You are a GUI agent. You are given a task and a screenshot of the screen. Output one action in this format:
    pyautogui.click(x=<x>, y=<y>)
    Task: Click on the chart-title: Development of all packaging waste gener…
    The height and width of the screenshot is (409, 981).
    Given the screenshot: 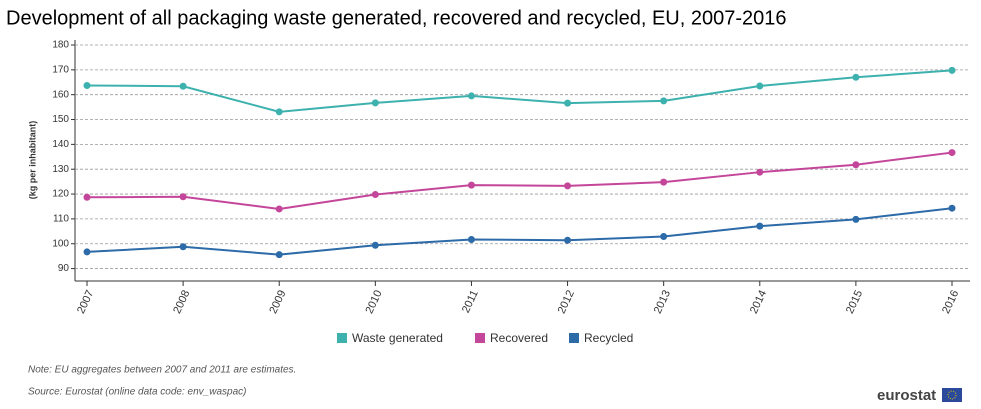 What is the action you would take?
    pyautogui.click(x=396, y=18)
    